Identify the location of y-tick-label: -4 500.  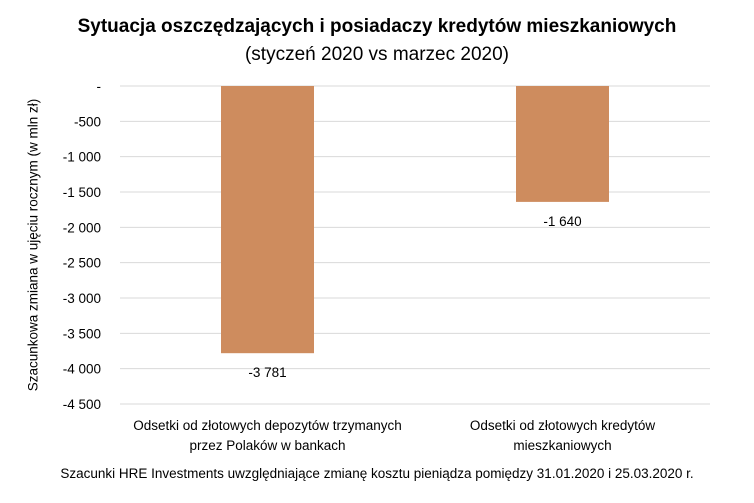
(82, 404).